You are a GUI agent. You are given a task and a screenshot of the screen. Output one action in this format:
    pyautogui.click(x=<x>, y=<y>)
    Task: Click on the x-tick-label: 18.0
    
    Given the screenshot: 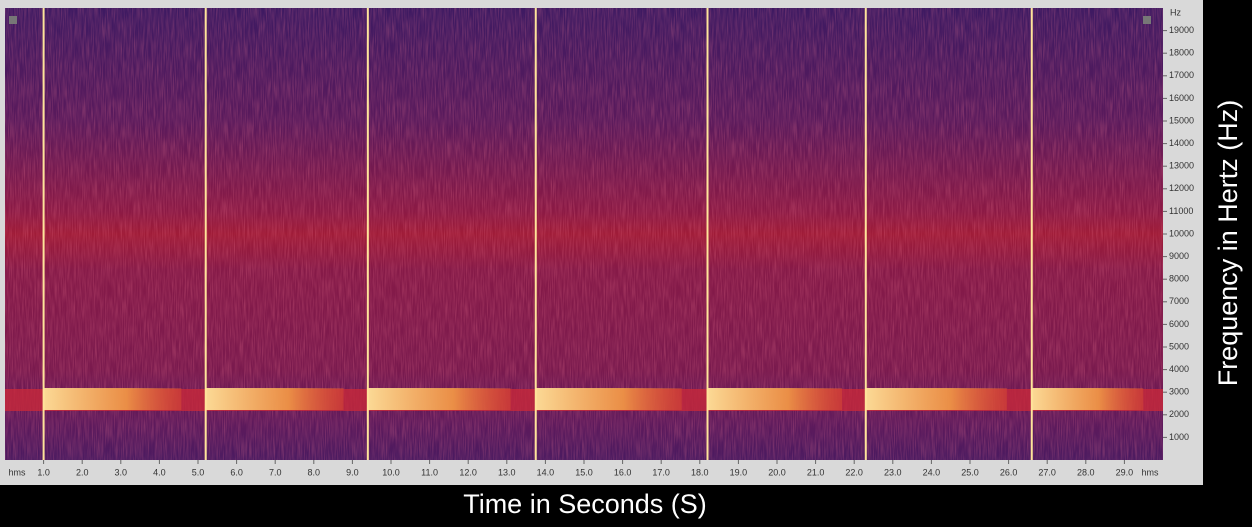 What is the action you would take?
    pyautogui.click(x=700, y=472)
    